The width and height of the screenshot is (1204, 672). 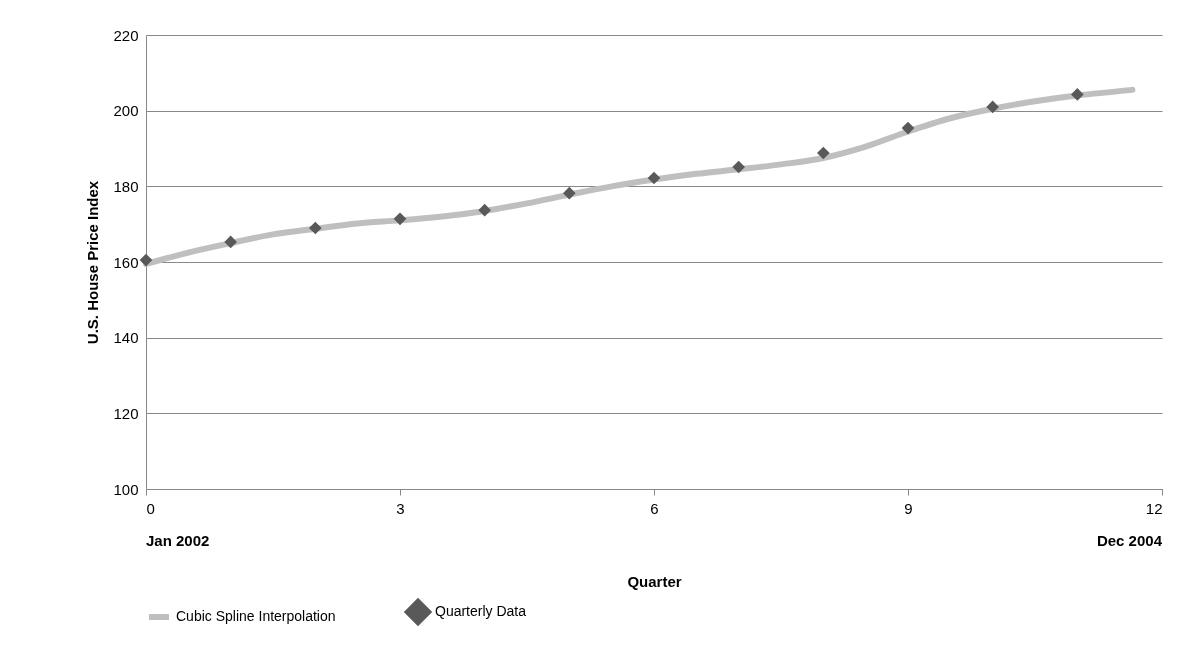 What do you see at coordinates (126, 111) in the screenshot?
I see `y-tick-label: 200` at bounding box center [126, 111].